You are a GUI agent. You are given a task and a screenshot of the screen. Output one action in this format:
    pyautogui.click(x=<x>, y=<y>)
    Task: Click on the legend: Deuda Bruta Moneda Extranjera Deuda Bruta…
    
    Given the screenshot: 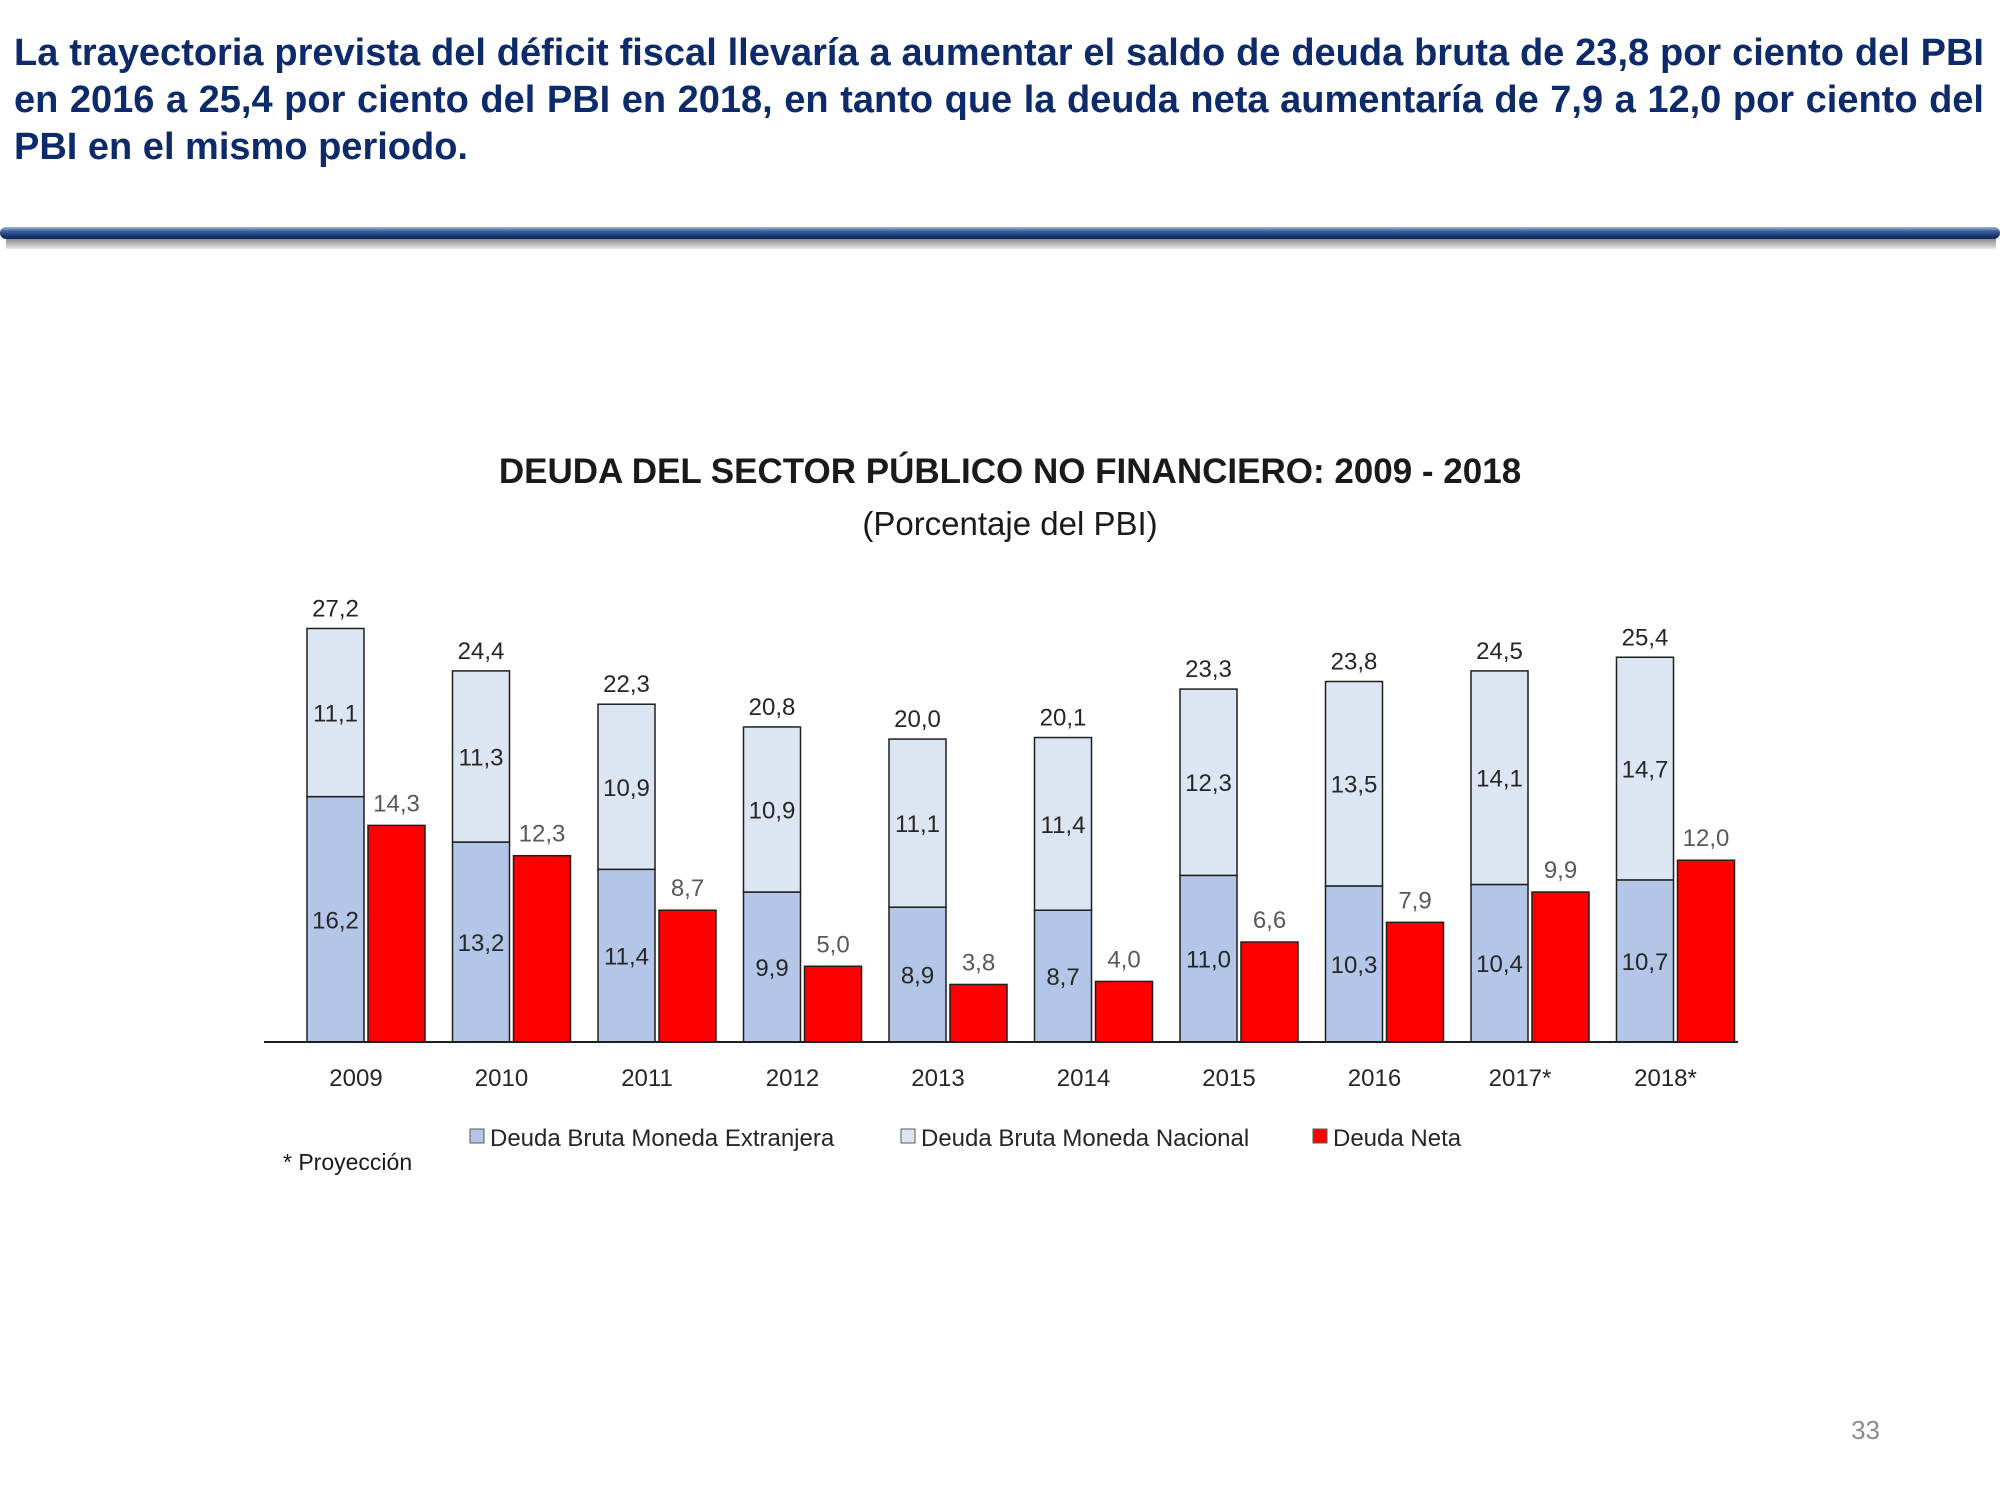 What is the action you would take?
    pyautogui.click(x=965, y=1138)
    